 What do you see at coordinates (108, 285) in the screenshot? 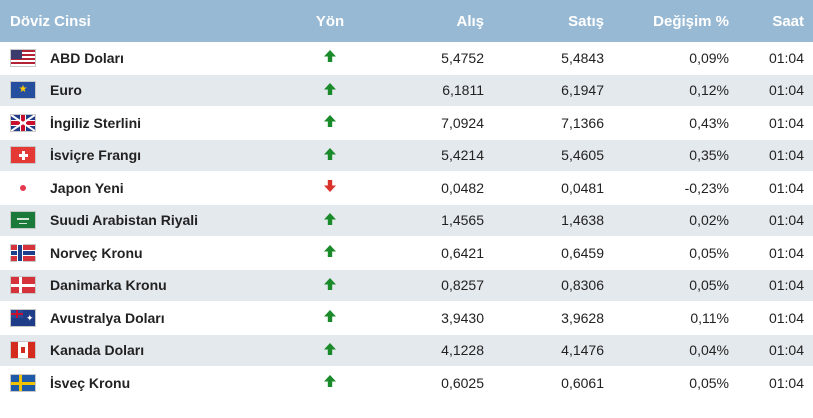
I see `currency-name: Danimarka Kronu` at bounding box center [108, 285].